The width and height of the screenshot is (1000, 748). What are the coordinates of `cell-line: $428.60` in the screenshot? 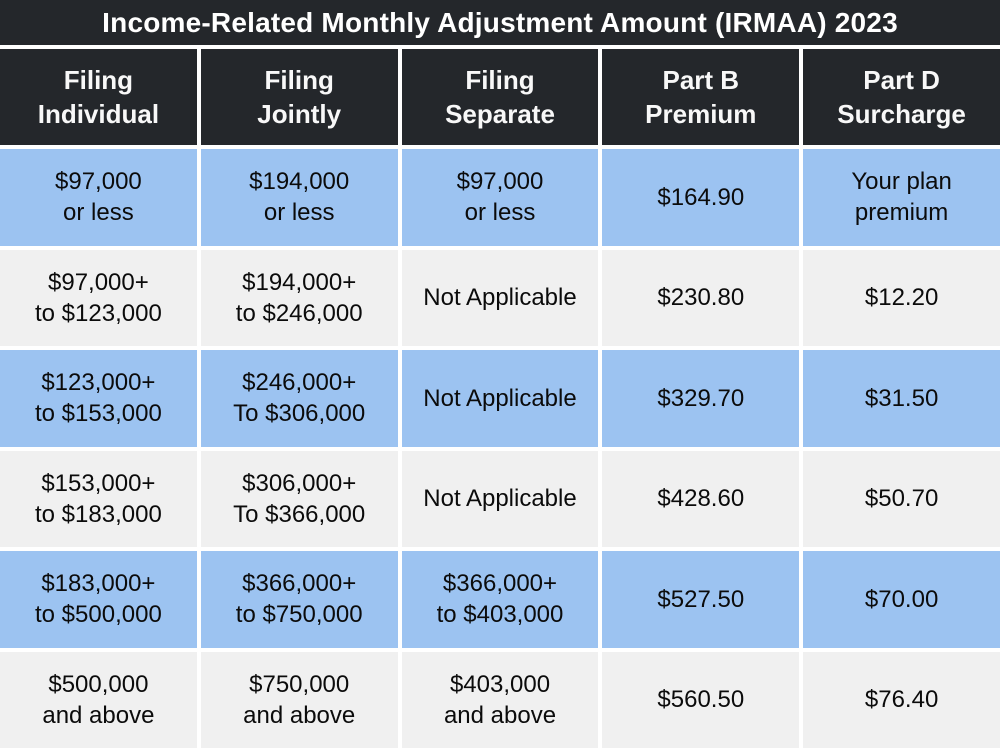 It's located at (701, 499).